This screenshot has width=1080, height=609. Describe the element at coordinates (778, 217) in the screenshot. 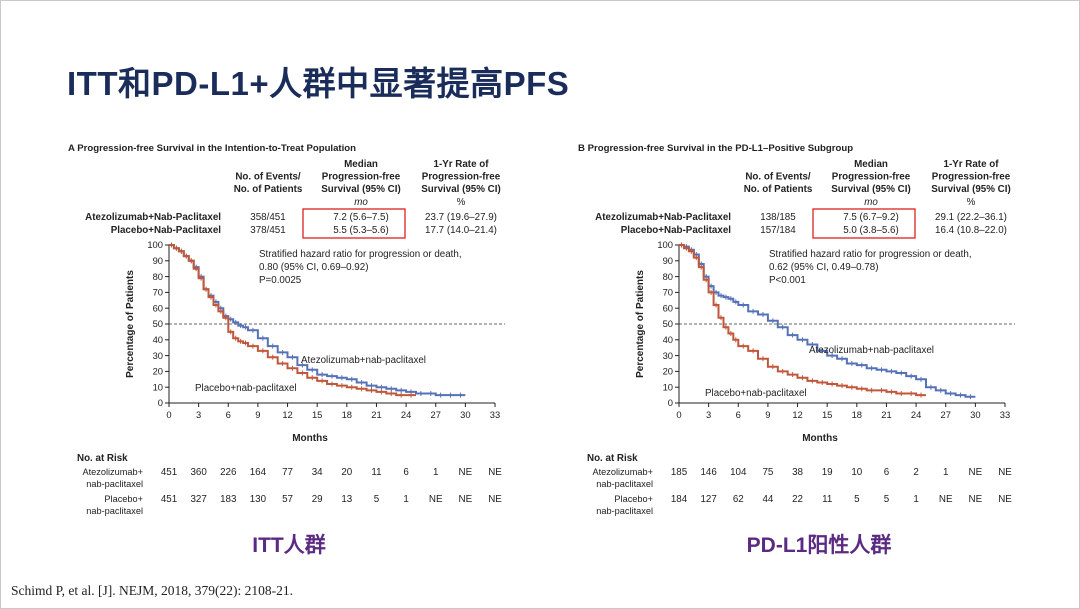

I see `events-cell: 138/185` at that location.